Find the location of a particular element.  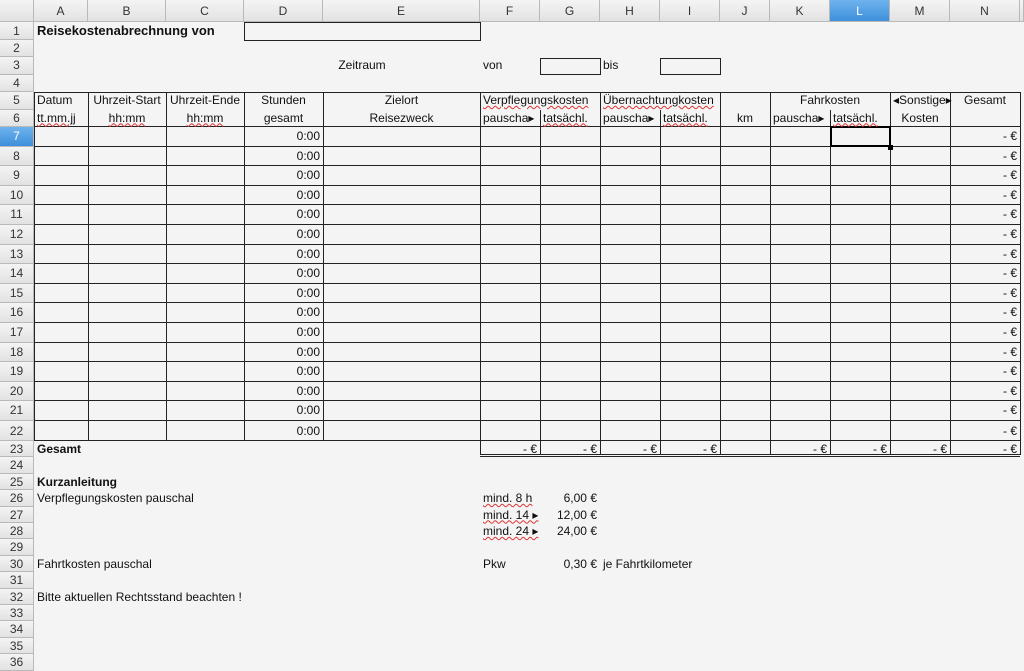

cell-G23: - € is located at coordinates (589, 449).